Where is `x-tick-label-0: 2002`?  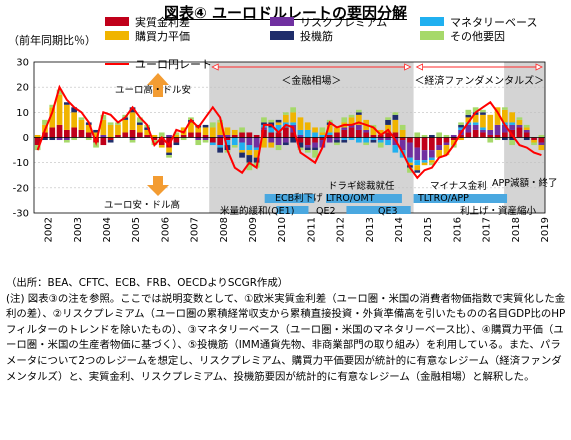 x-tick-label-0: 2002 is located at coordinates (49, 229).